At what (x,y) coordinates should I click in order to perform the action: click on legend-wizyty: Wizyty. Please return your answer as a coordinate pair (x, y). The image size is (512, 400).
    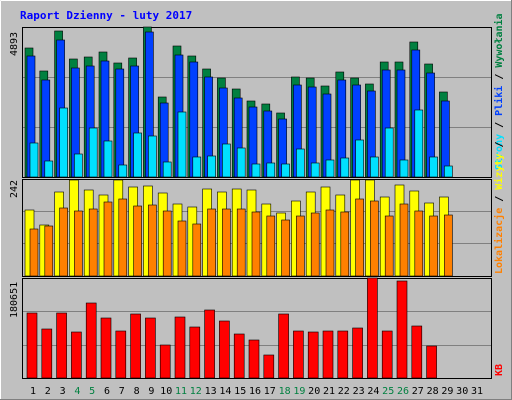
    Looking at the image, I should click on (499, 172).